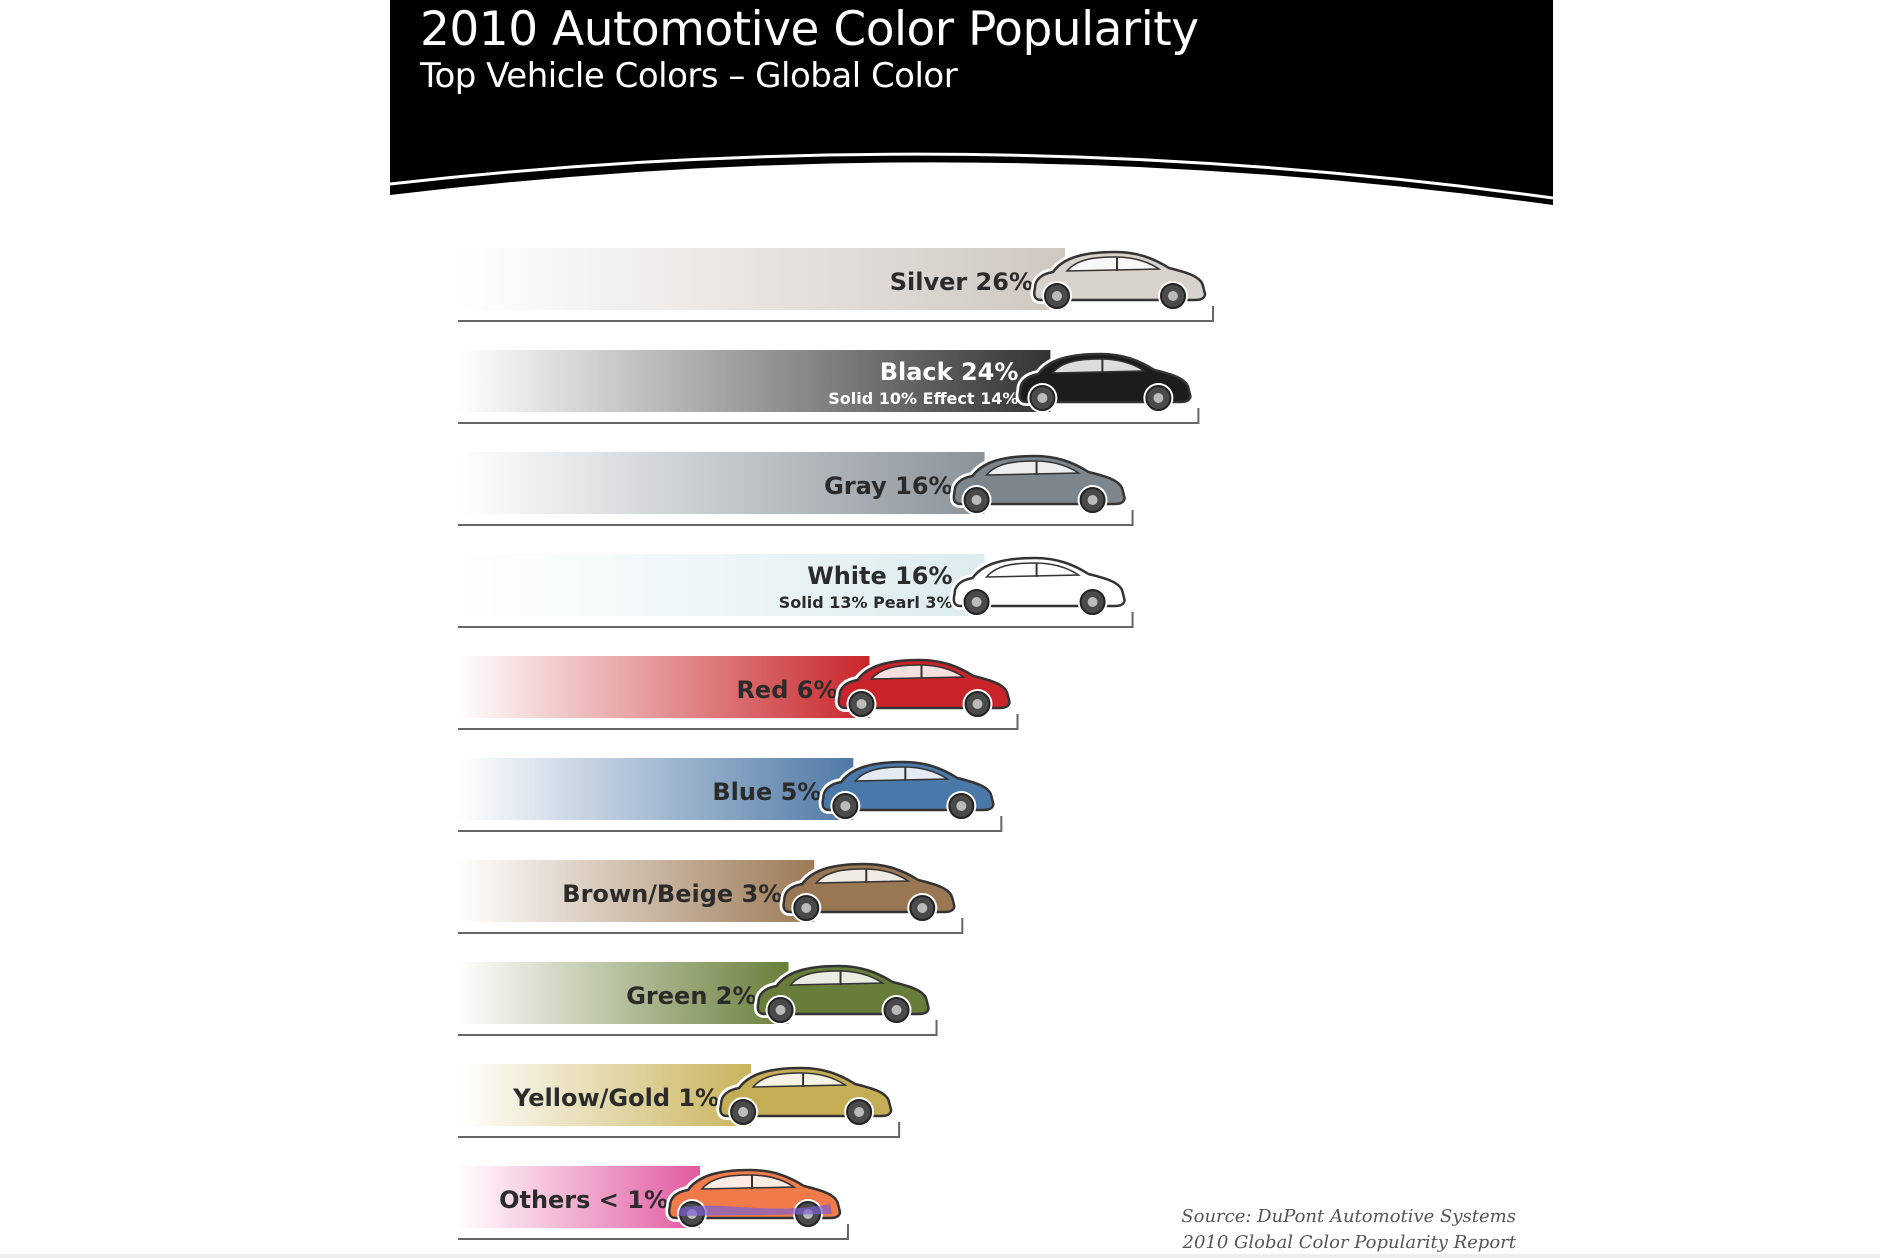 Image resolution: width=1880 pixels, height=1258 pixels. Describe the element at coordinates (721, 483) in the screenshot. I see `bar-gray` at that location.